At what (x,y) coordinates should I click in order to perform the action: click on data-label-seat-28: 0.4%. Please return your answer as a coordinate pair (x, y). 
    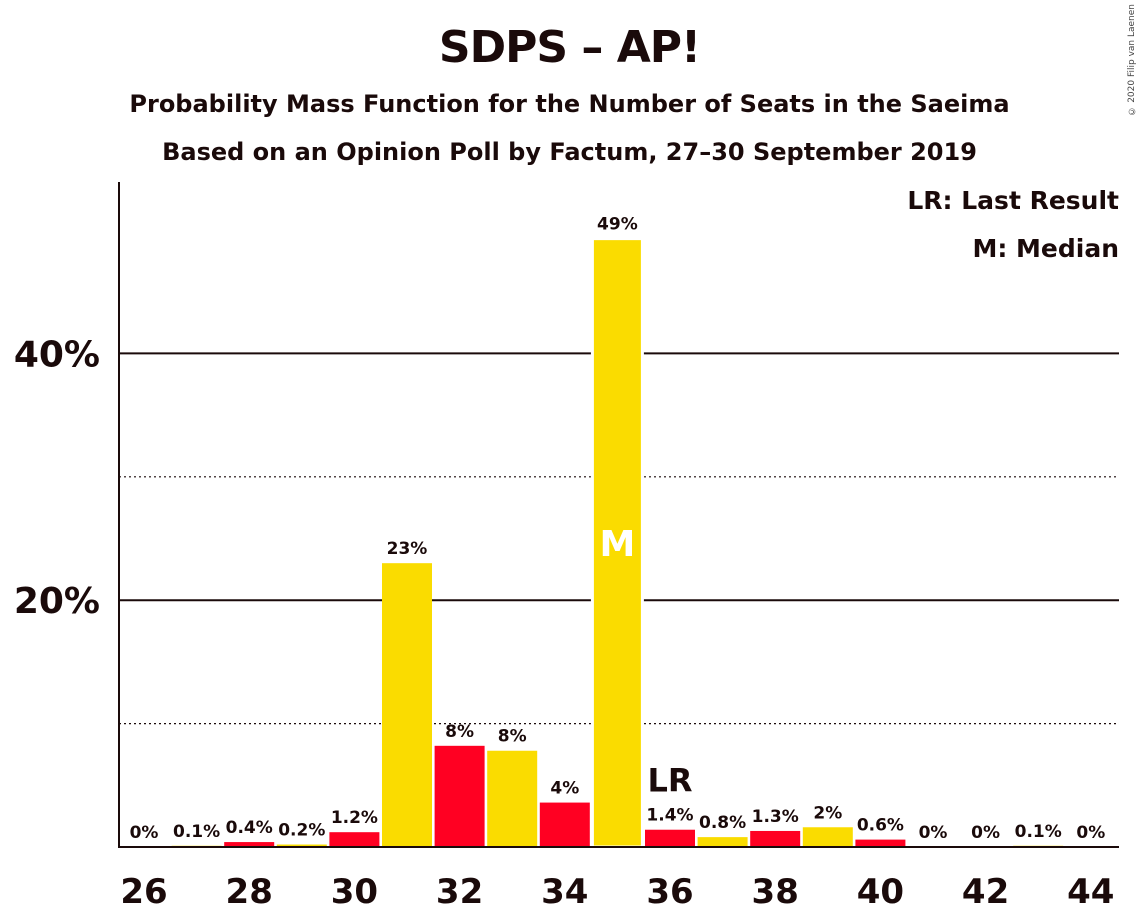
    Looking at the image, I should click on (249, 828).